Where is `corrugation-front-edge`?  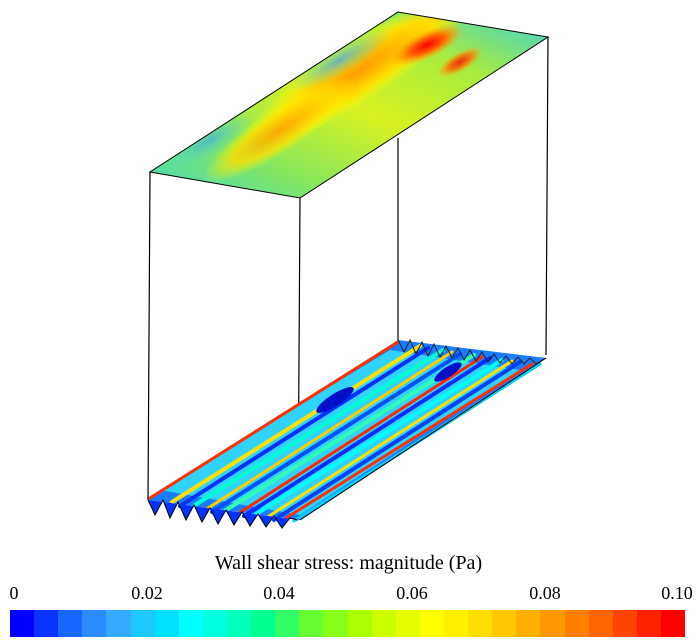 corrugation-front-edge is located at coordinates (223, 513).